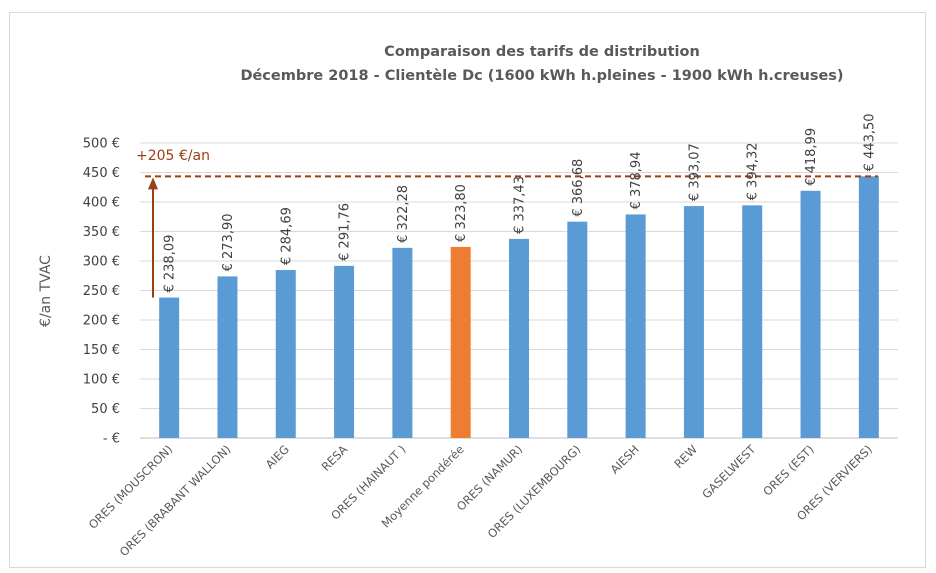 This screenshot has height=573, width=936. What do you see at coordinates (105, 409) in the screenshot?
I see `y-tick-label: 50 €` at bounding box center [105, 409].